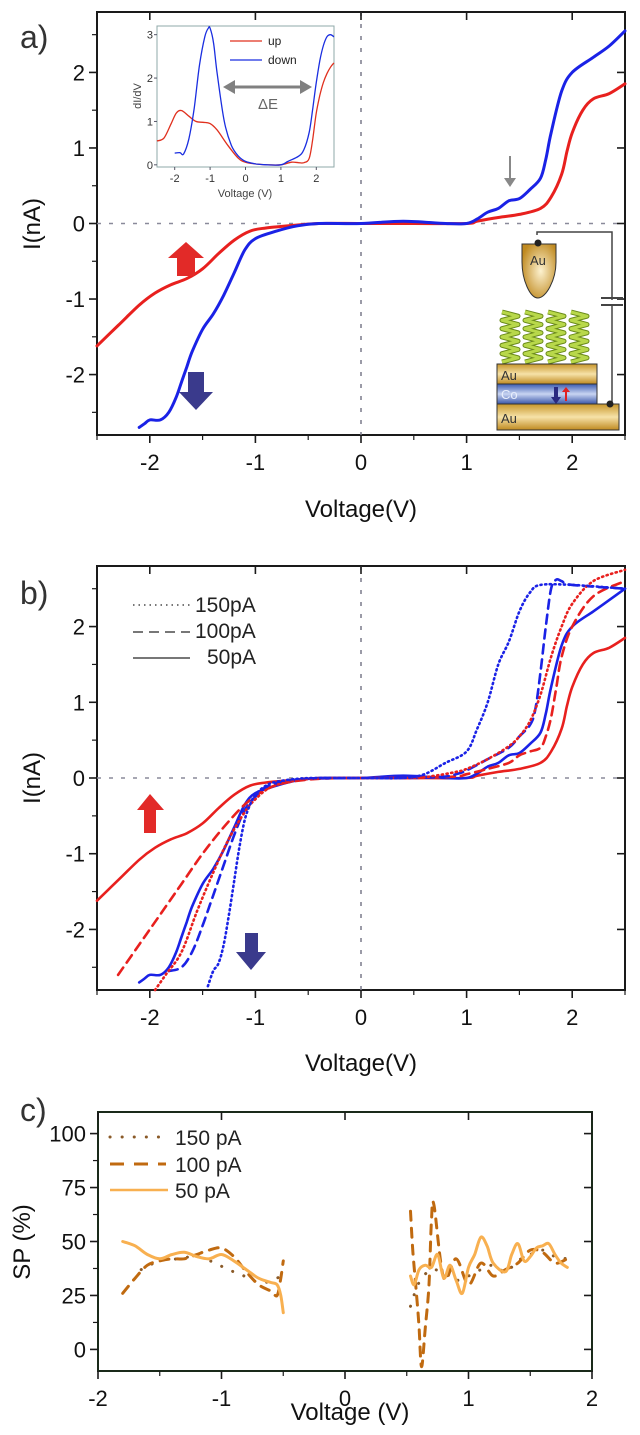 Image resolution: width=640 pixels, height=1435 pixels. I want to click on y-tick-label: 50, so click(74, 1242).